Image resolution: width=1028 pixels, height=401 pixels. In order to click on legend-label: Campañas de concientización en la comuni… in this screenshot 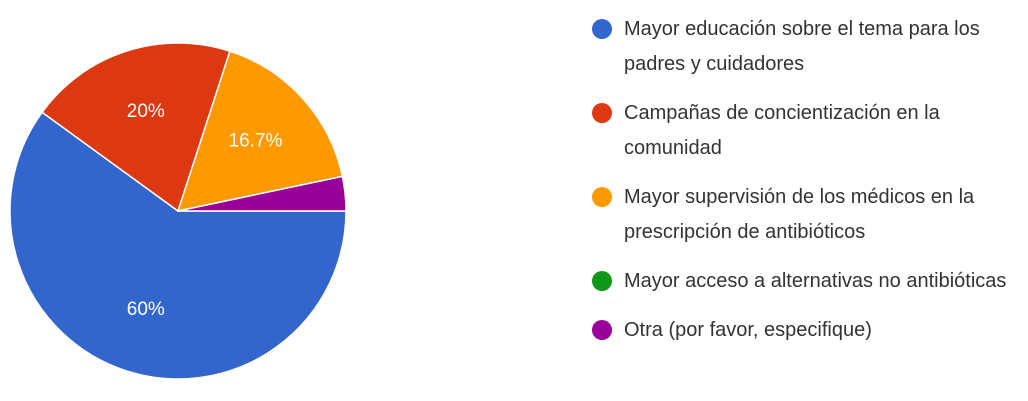, I will do `click(782, 130)`.